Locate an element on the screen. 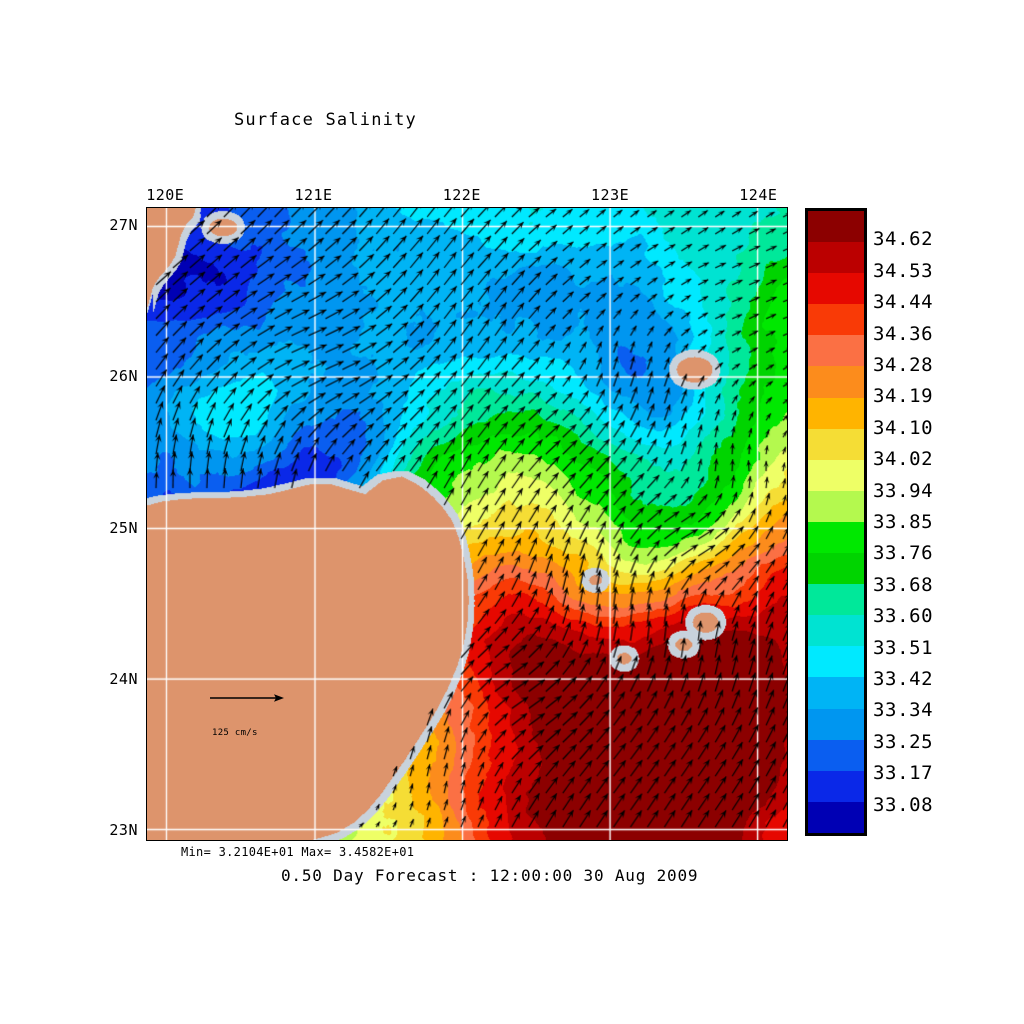  colorbar-tick-33.51: 33.51 is located at coordinates (903, 647).